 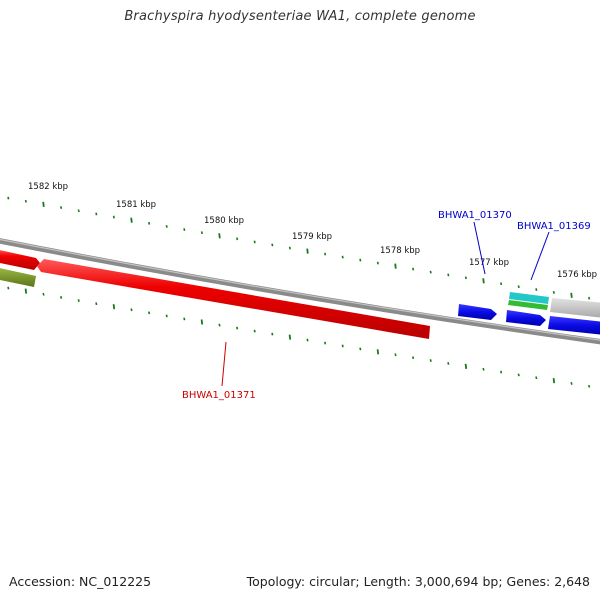 What do you see at coordinates (475, 215) in the screenshot?
I see `gene-label-bhwa1-01370: BHWA1_01370` at bounding box center [475, 215].